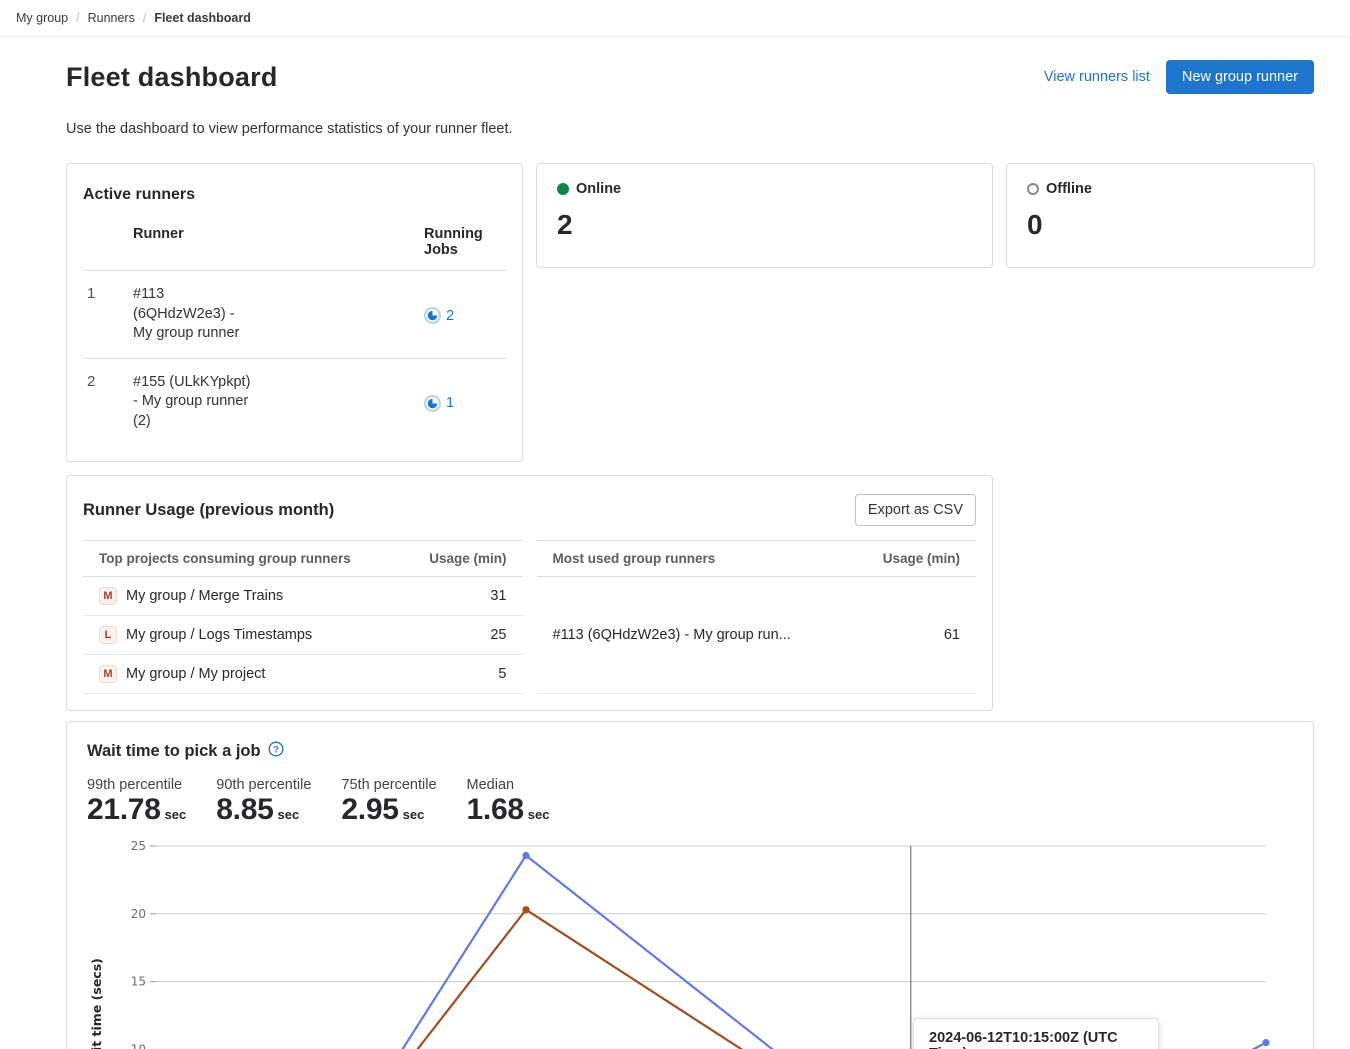 This screenshot has height=1049, width=1350. I want to click on stat-value: 1.68, so click(495, 810).